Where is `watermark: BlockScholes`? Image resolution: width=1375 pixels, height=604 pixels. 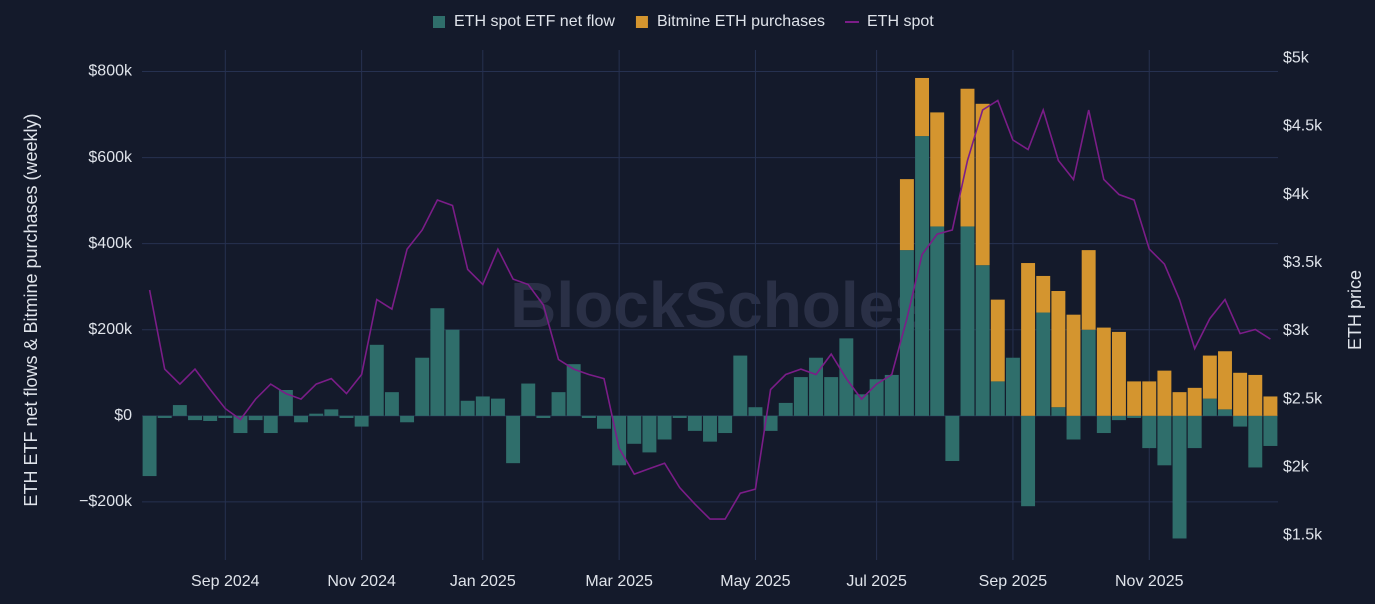 watermark: BlockScholes is located at coordinates (720, 305).